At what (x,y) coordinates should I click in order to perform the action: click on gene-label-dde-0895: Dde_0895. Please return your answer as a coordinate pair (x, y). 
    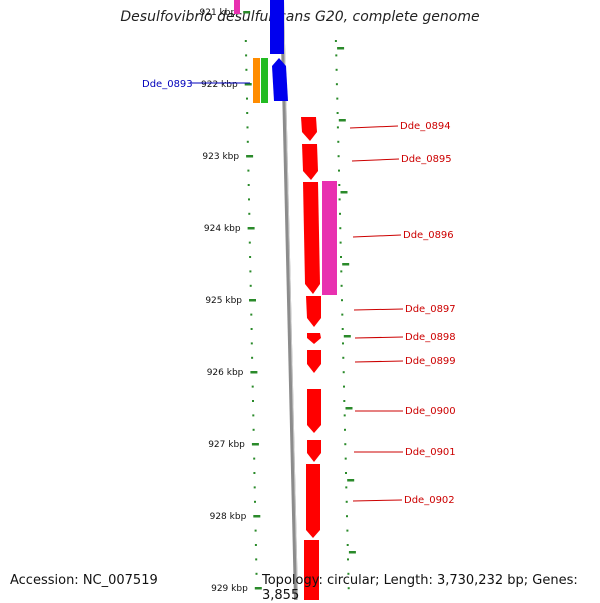
    Looking at the image, I should click on (426, 159).